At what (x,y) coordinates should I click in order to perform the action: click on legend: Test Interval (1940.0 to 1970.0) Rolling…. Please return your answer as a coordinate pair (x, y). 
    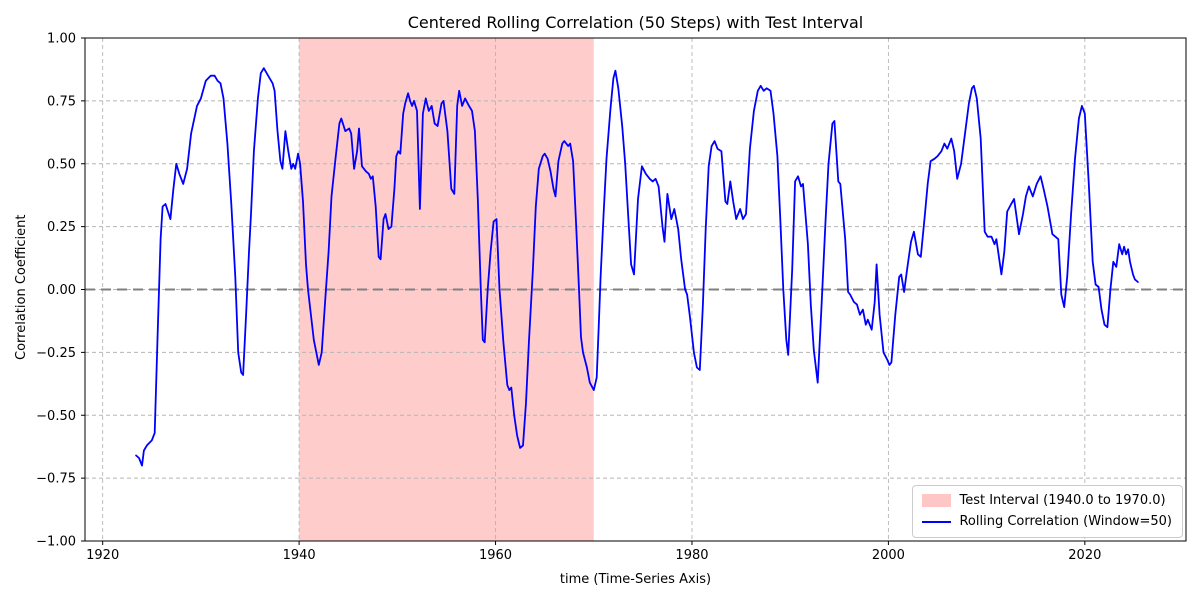
    Looking at the image, I should click on (1047, 511).